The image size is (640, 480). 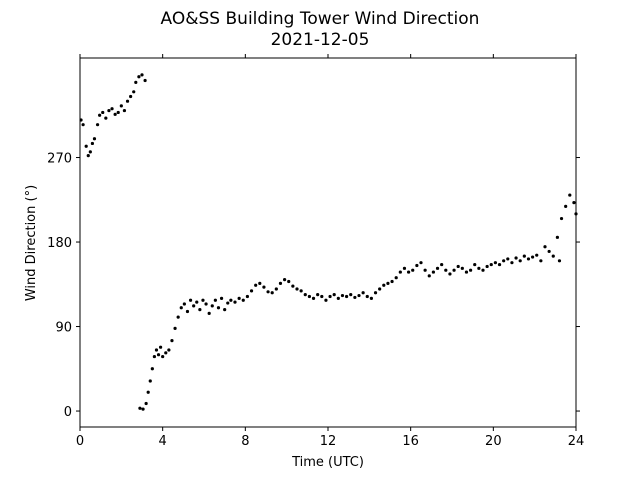 I want to click on x-tick-label: 20, so click(x=493, y=441).